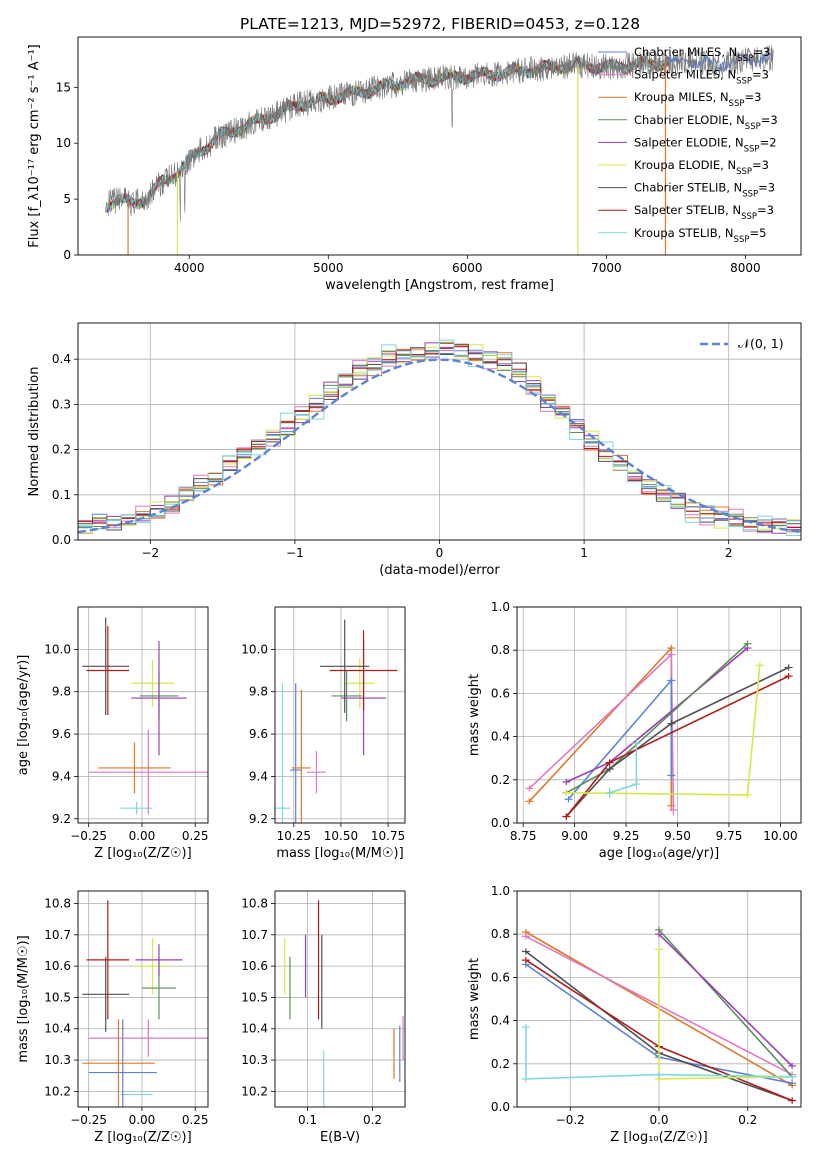  I want to click on y-tick-label: 10.2, so click(57, 1091).